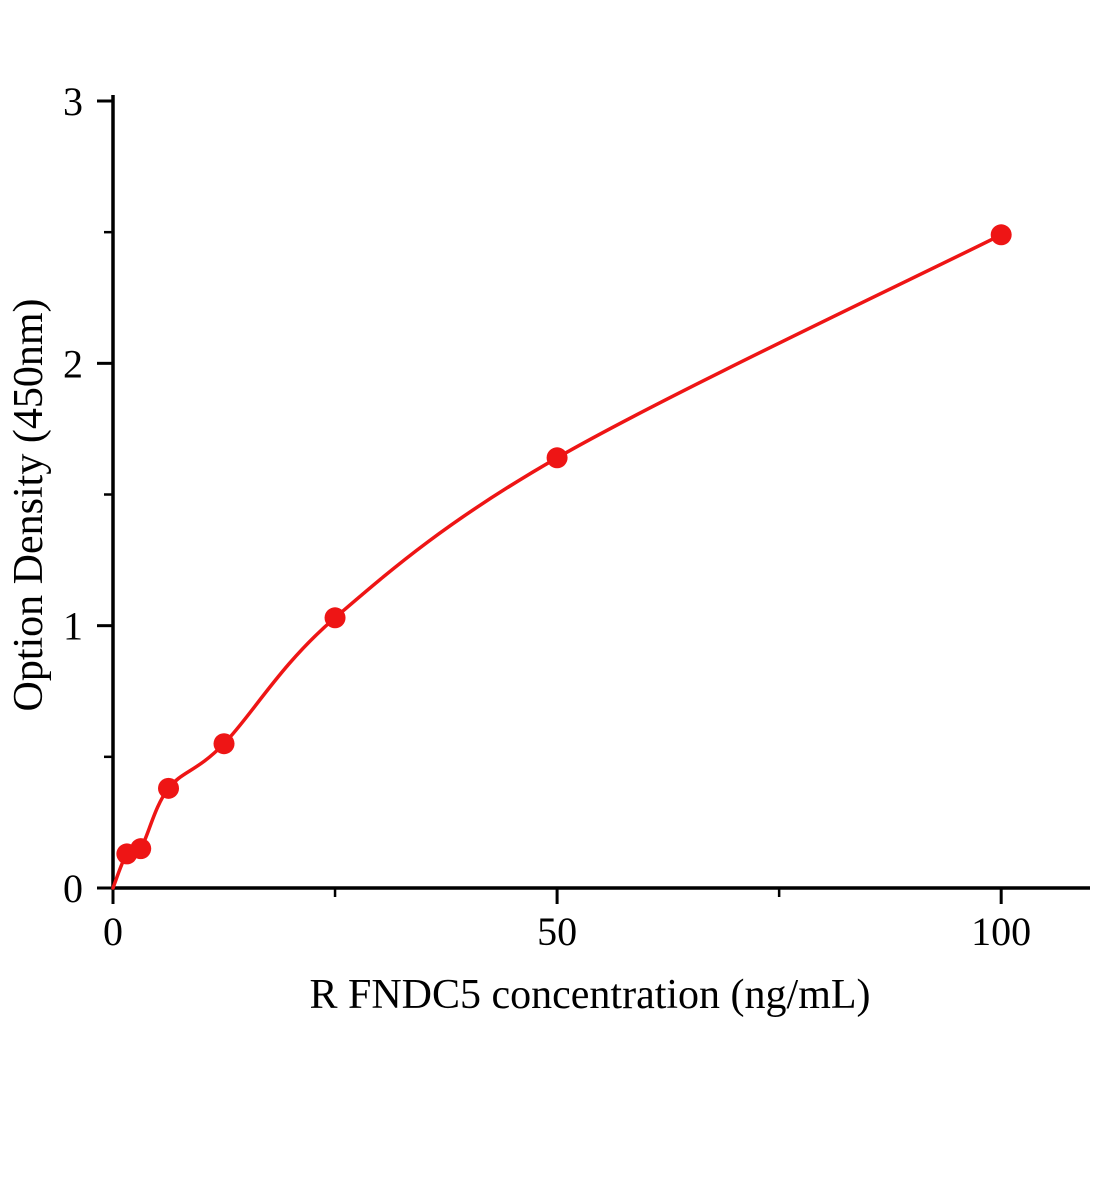  I want to click on y-axis-label: Option Density (450nm), so click(29, 505).